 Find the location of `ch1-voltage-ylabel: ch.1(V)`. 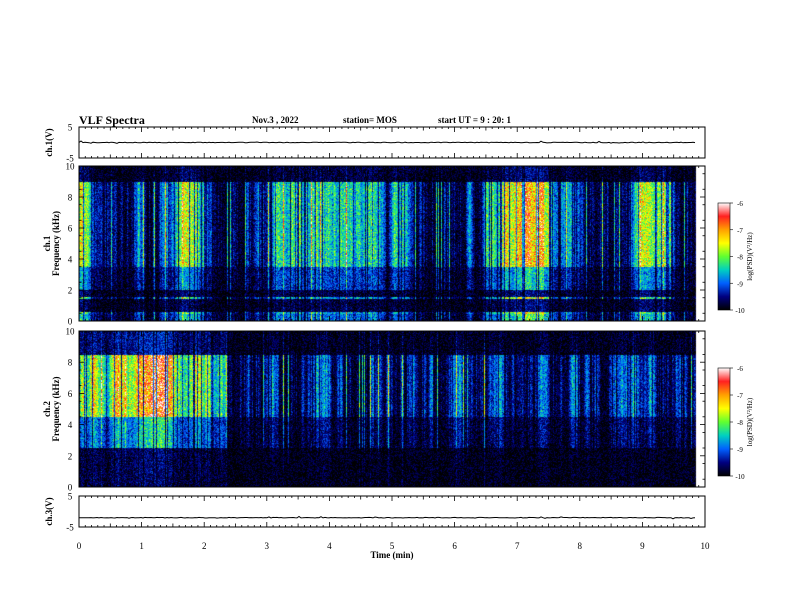

ch1-voltage-ylabel: ch.1(V) is located at coordinates (49, 142).